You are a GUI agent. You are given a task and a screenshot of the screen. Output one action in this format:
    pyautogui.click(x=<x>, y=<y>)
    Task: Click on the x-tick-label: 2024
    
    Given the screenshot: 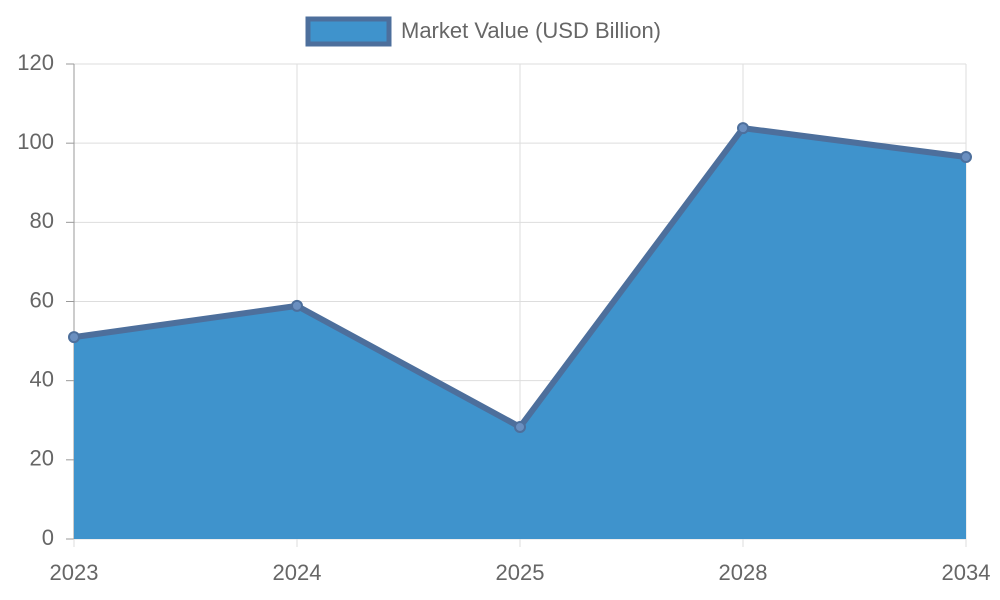 What is the action you would take?
    pyautogui.click(x=297, y=572)
    